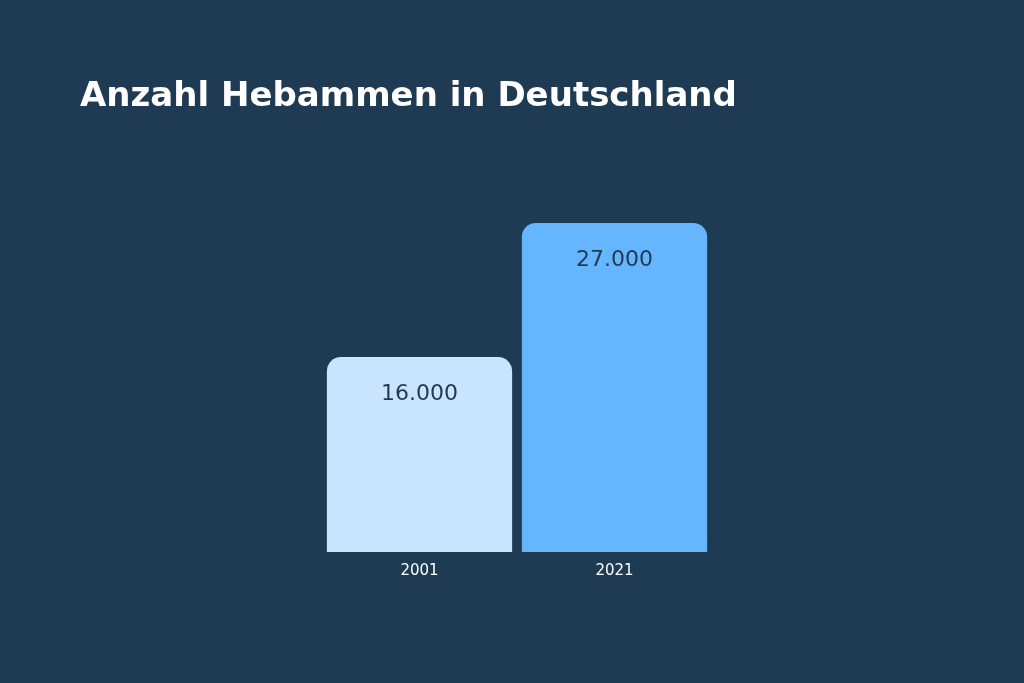 This screenshot has height=683, width=1024. What do you see at coordinates (614, 258) in the screenshot?
I see `data-label: 27.000` at bounding box center [614, 258].